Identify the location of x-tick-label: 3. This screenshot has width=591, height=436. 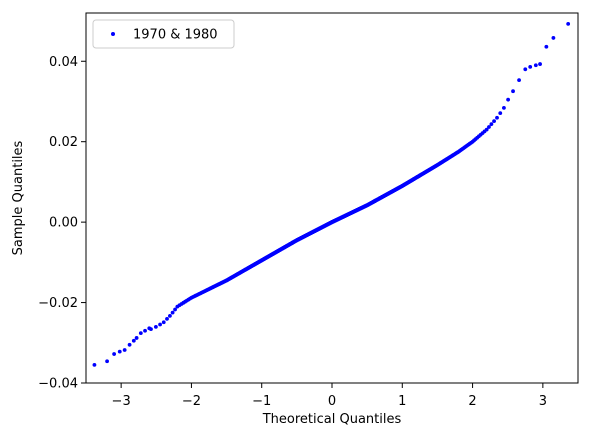
(543, 401).